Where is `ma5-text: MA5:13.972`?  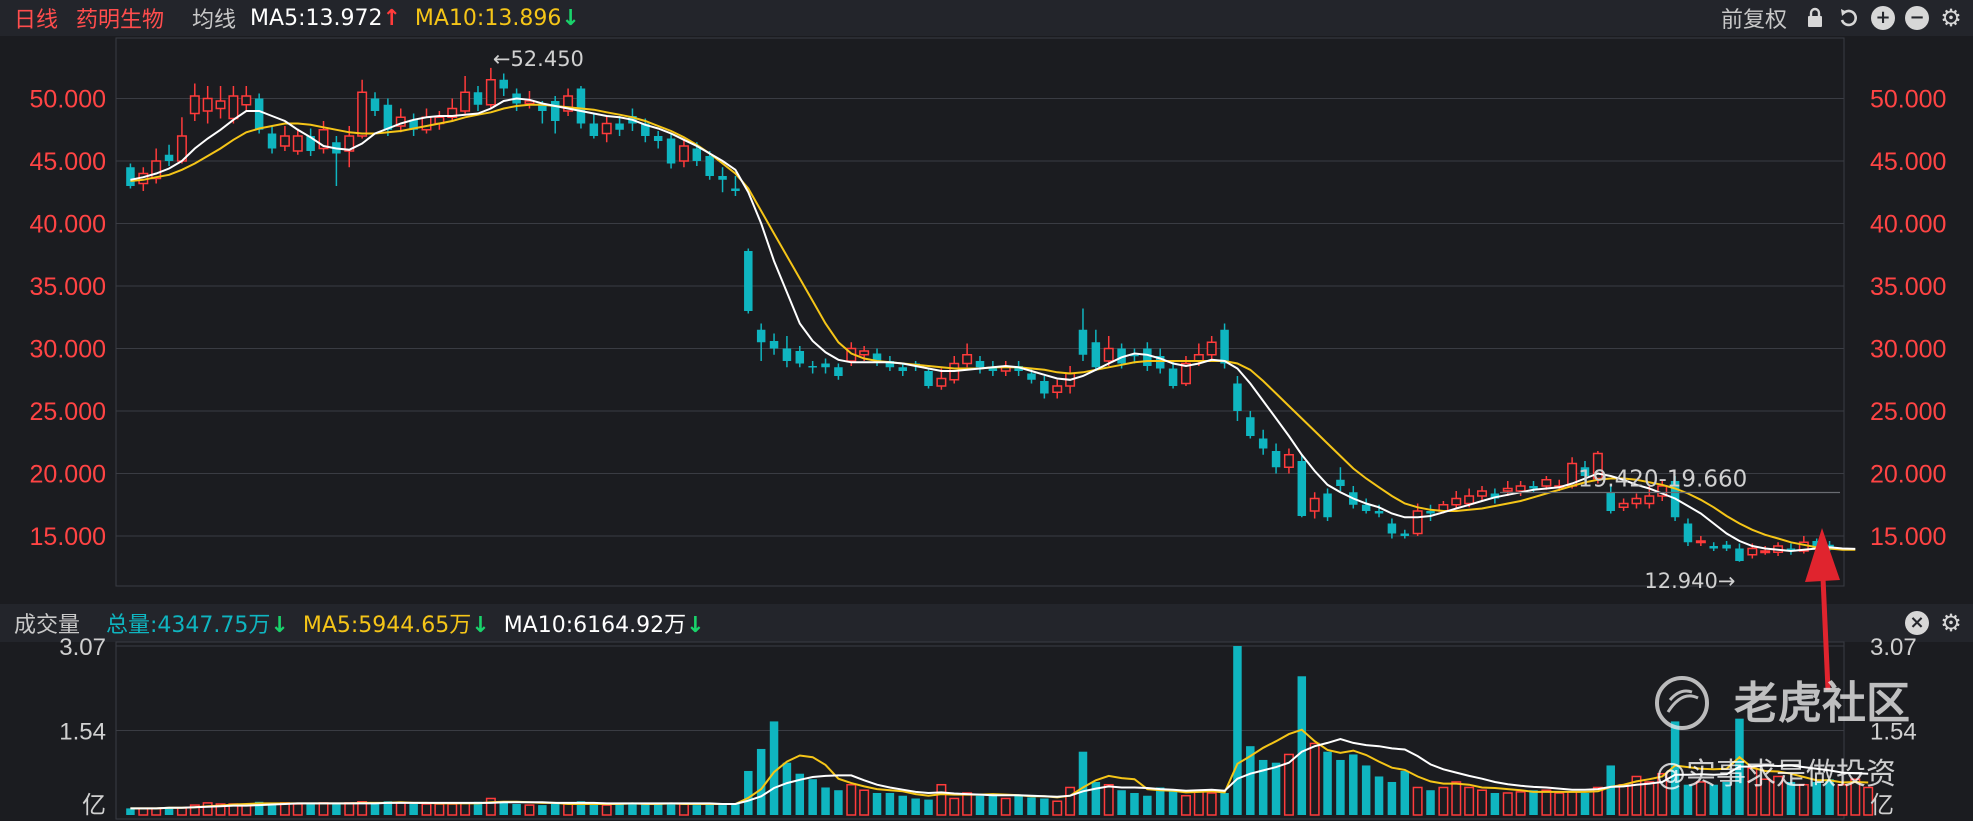 ma5-text: MA5:13.972 is located at coordinates (316, 18).